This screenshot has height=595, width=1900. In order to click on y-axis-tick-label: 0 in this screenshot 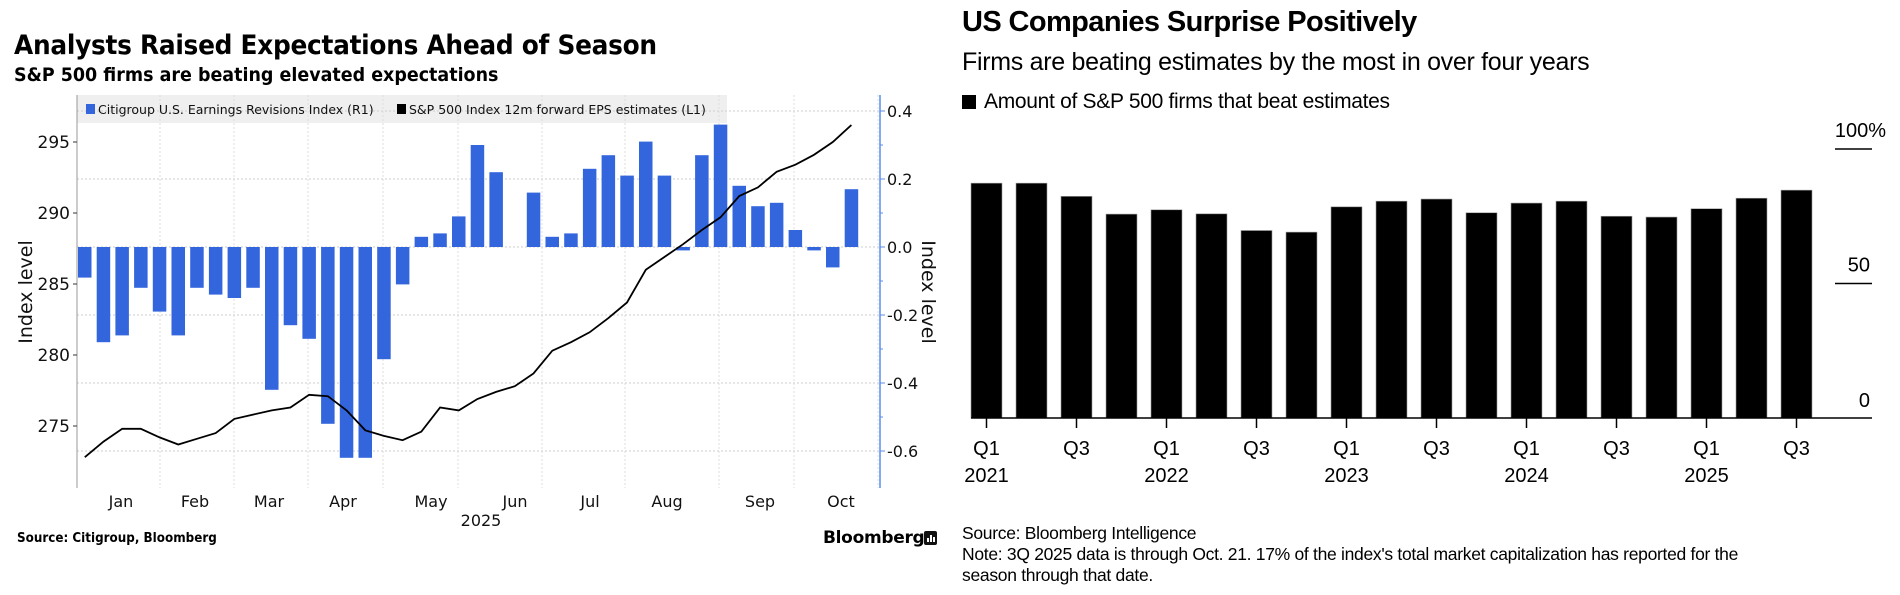, I will do `click(1864, 401)`.